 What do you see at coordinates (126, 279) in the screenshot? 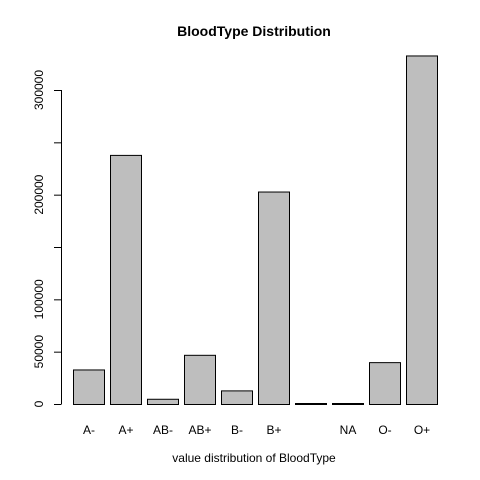
I see `bar-apos` at bounding box center [126, 279].